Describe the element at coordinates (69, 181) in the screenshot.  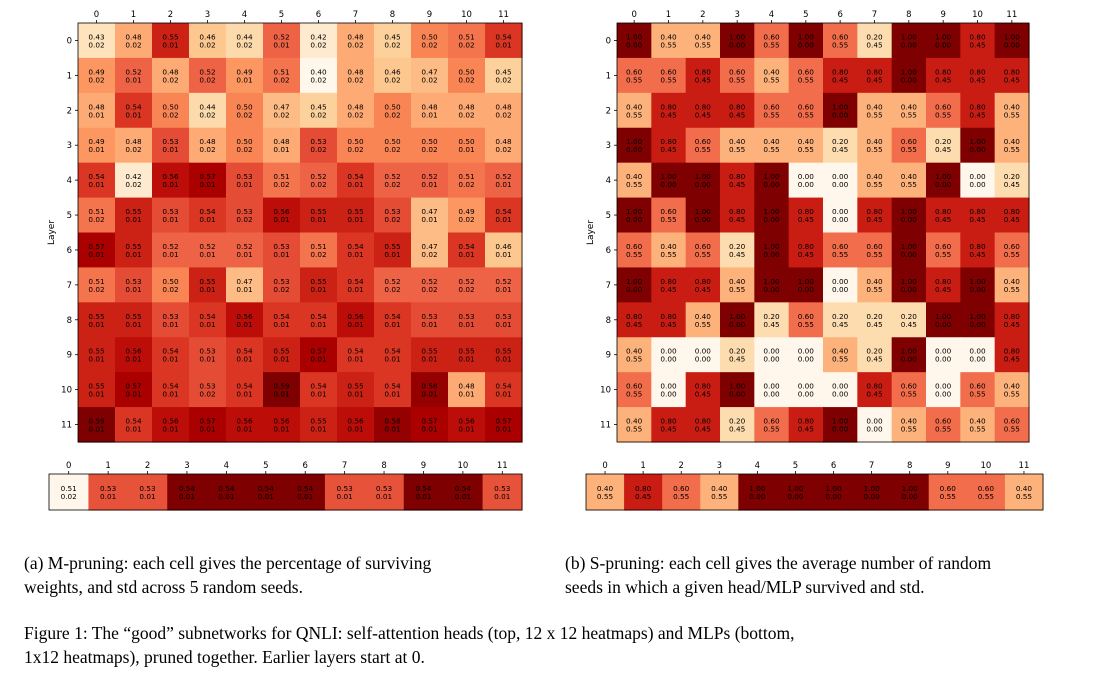
I see `y-tick-label: 4` at that location.